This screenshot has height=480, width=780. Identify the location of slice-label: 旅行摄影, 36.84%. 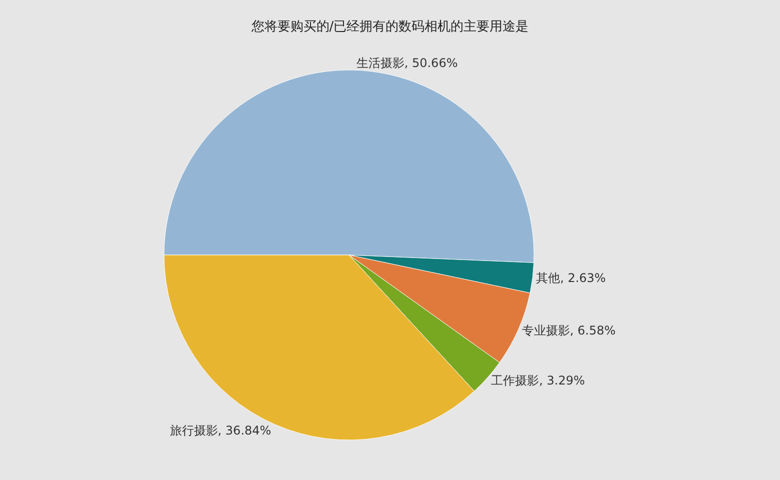
(221, 430).